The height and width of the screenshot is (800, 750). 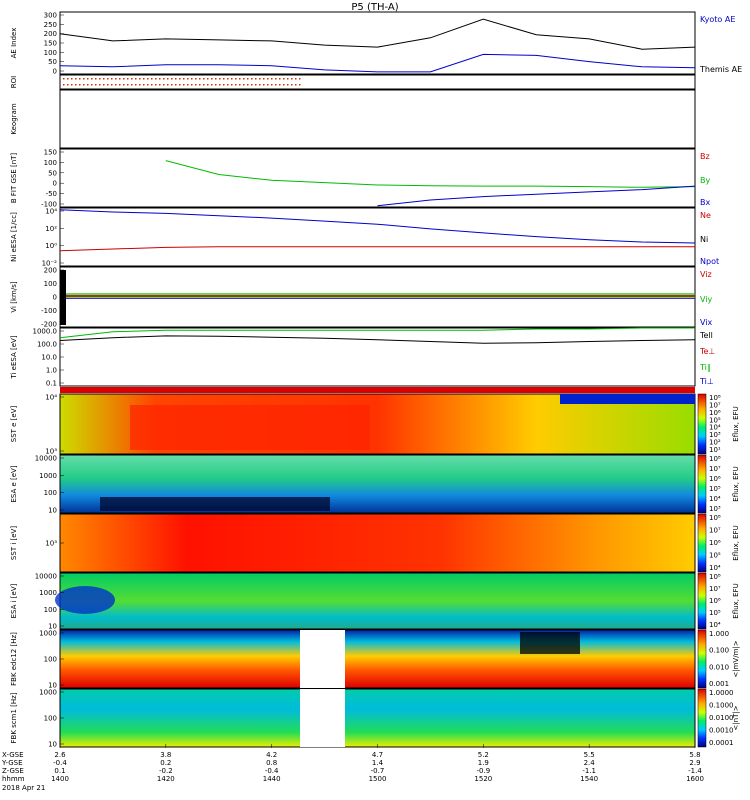 I want to click on z-gse-value: -0.4, so click(x=272, y=771).